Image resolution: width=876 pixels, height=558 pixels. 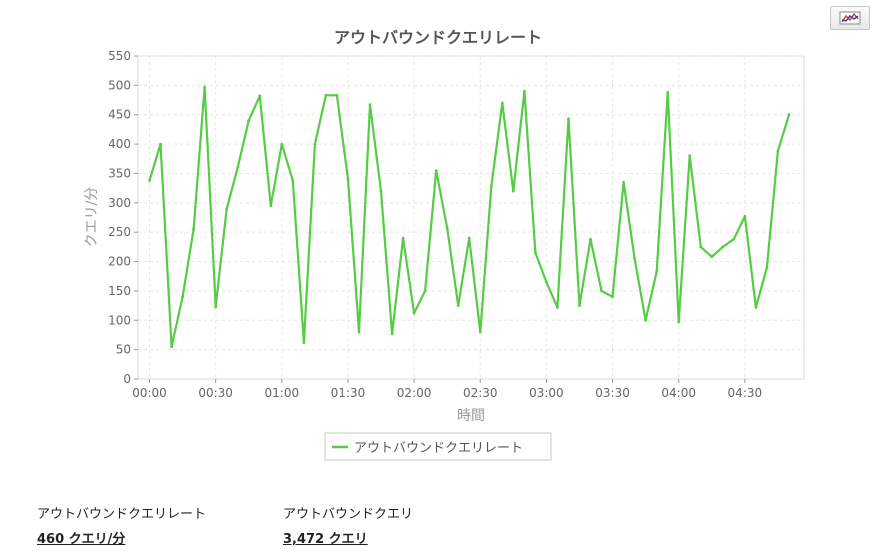 What do you see at coordinates (471, 416) in the screenshot?
I see `x-axis-label: 時間` at bounding box center [471, 416].